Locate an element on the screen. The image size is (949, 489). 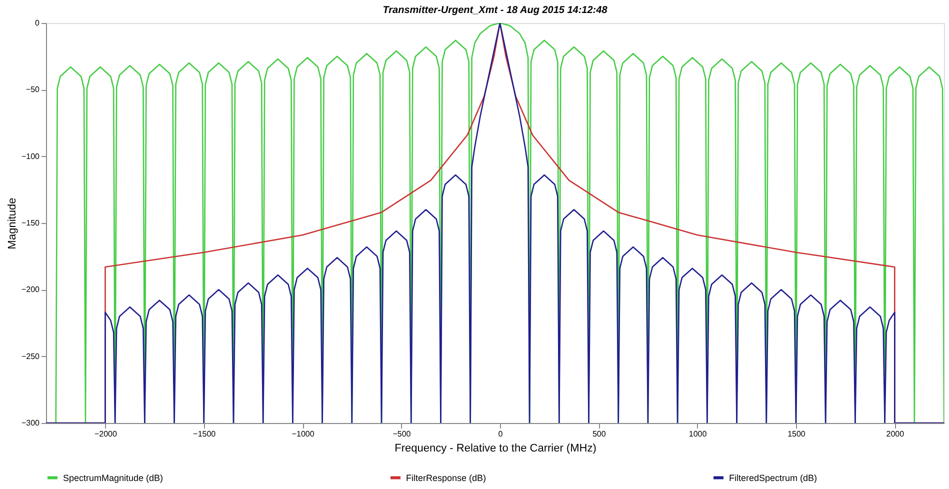
y-tick-label: 0 is located at coordinates (37, 23).